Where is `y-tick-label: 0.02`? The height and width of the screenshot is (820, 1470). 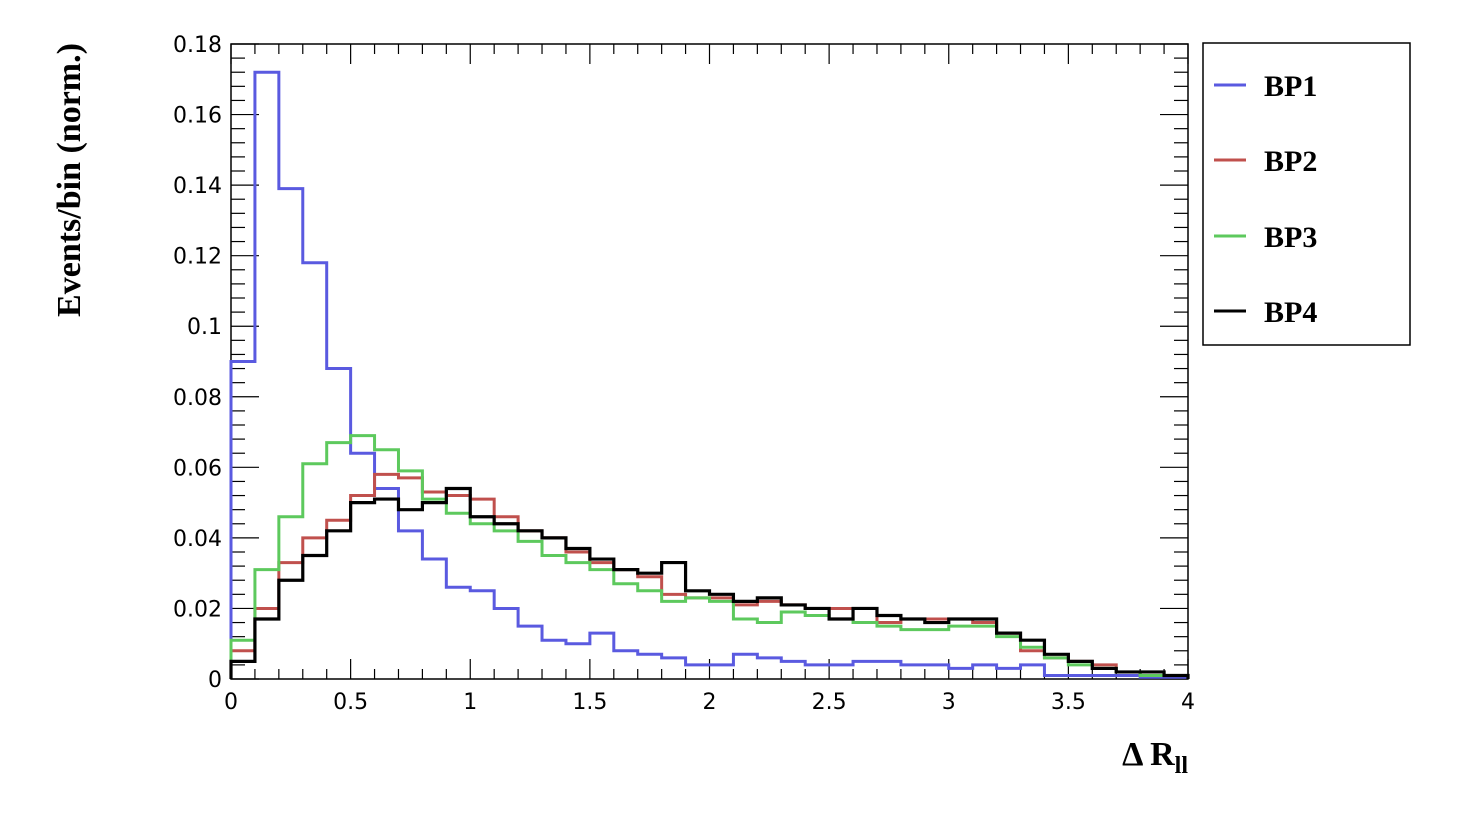
y-tick-label: 0.02 is located at coordinates (197, 609).